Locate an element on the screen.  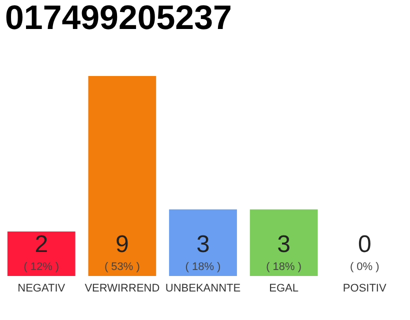
data-label: 2 is located at coordinates (41, 244).